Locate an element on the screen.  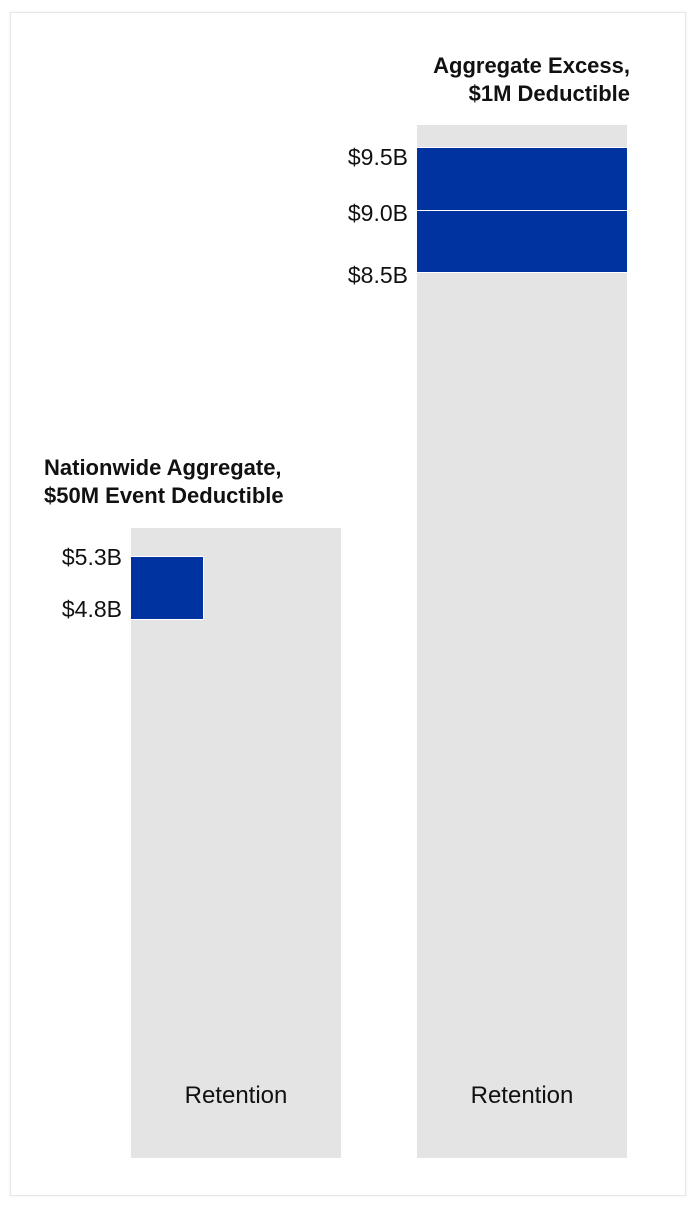
right-title-line-2: $1M Deductible is located at coordinates (549, 93).